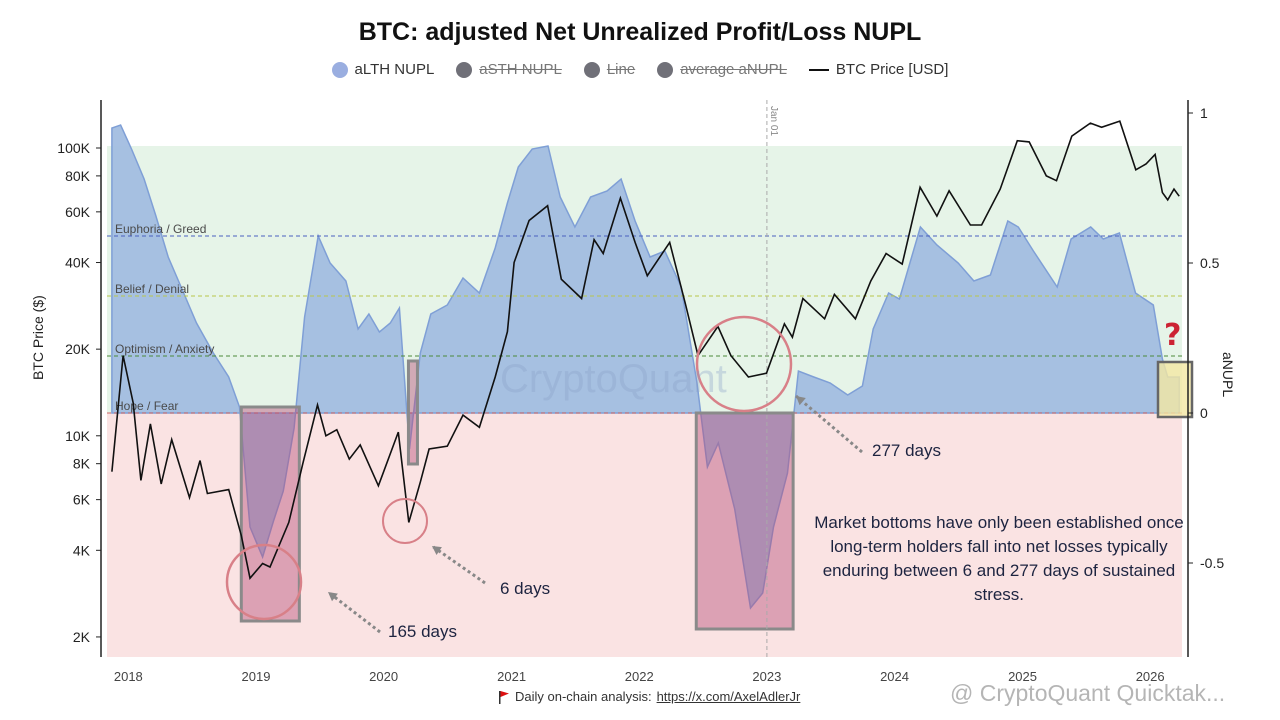  Describe the element at coordinates (591, 69) in the screenshot. I see `legend-dot-line` at that location.